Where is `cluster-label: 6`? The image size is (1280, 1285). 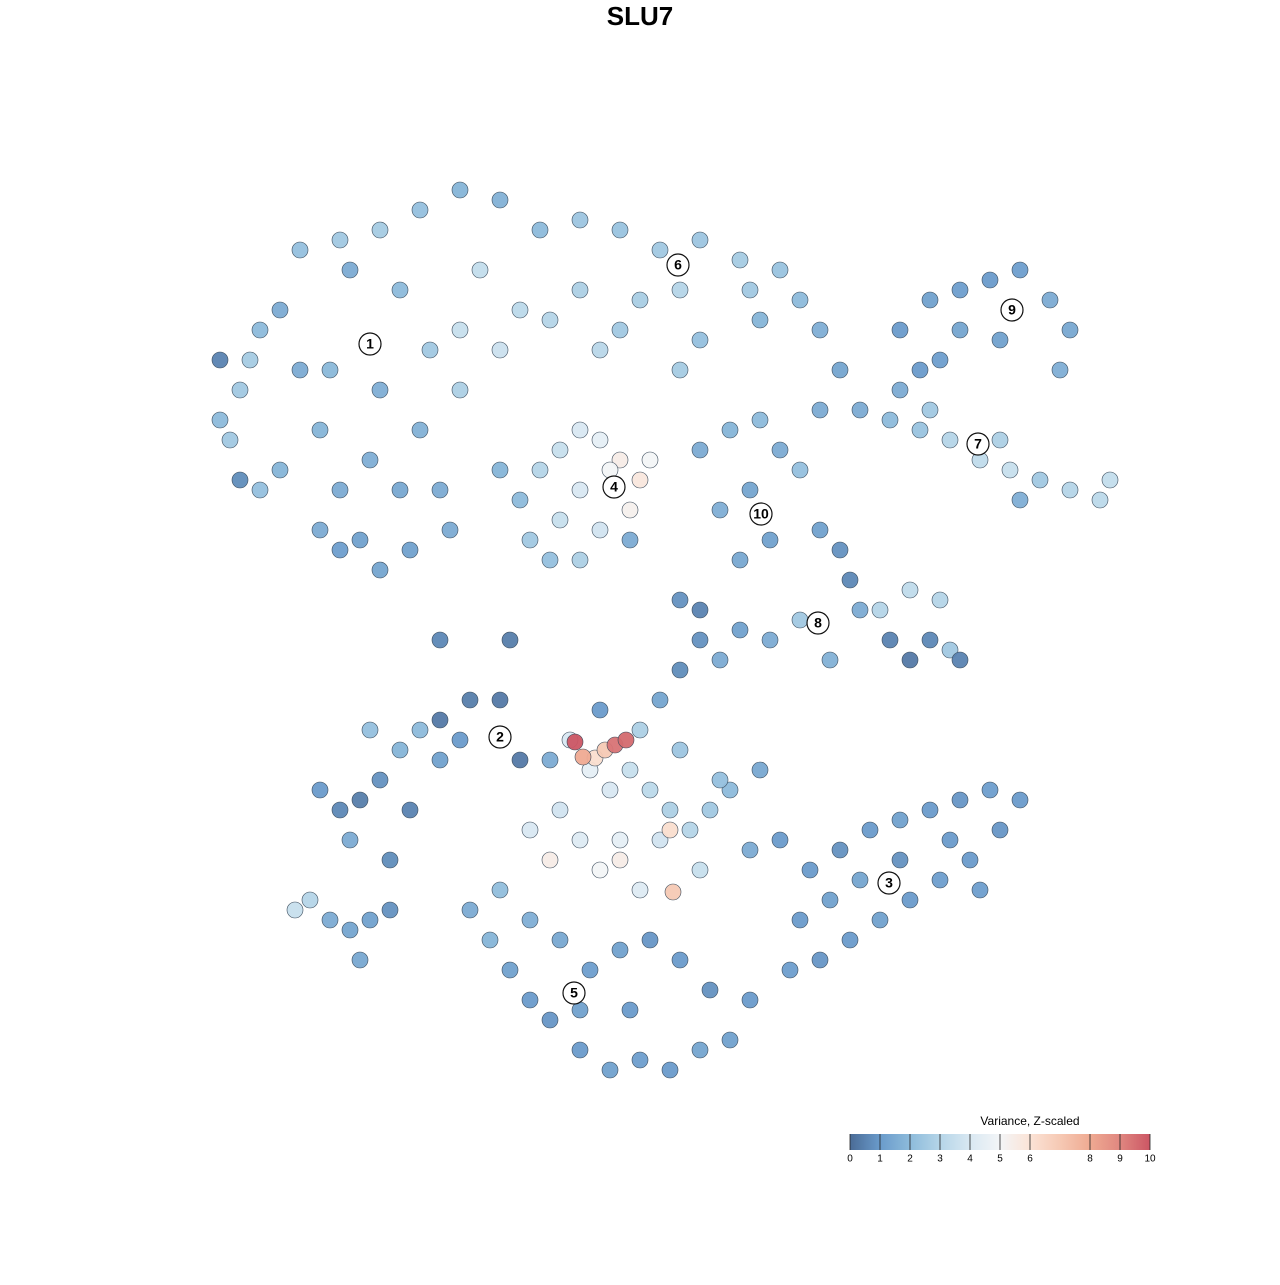
cluster-label: 6 is located at coordinates (678, 265).